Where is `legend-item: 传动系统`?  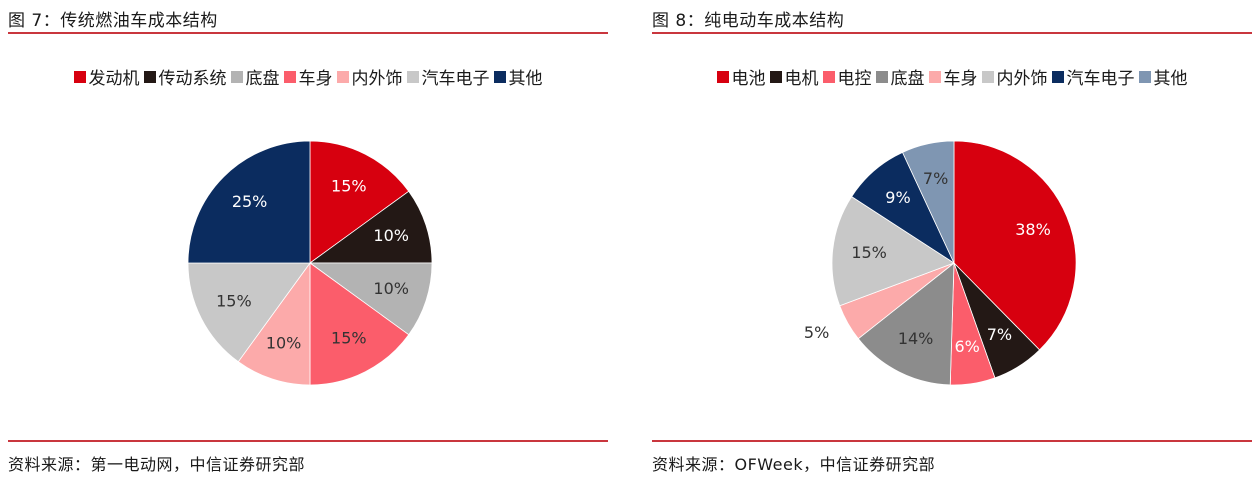
legend-item: 传动系统 is located at coordinates (185, 76).